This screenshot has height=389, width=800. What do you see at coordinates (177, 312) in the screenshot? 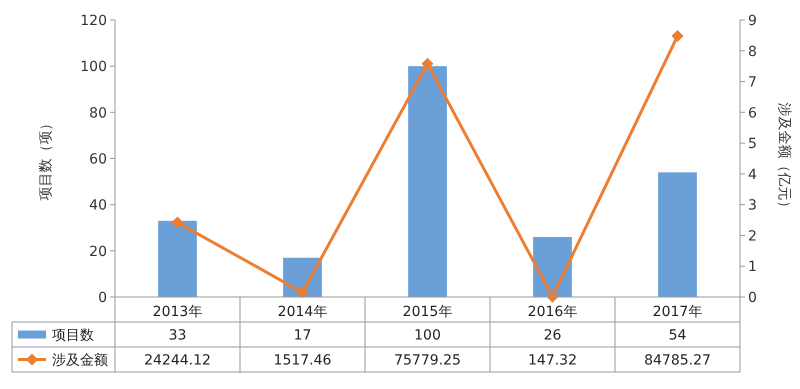
I see `x-tick-label: 2013年` at bounding box center [177, 312].